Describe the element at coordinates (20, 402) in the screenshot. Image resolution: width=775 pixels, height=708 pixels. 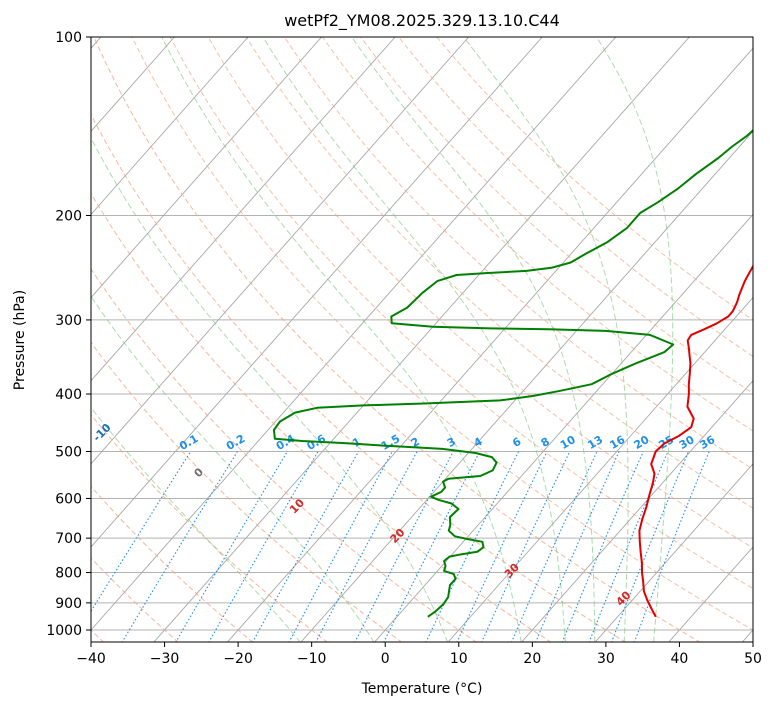
I see `dry-adiabat-label: -20` at that location.